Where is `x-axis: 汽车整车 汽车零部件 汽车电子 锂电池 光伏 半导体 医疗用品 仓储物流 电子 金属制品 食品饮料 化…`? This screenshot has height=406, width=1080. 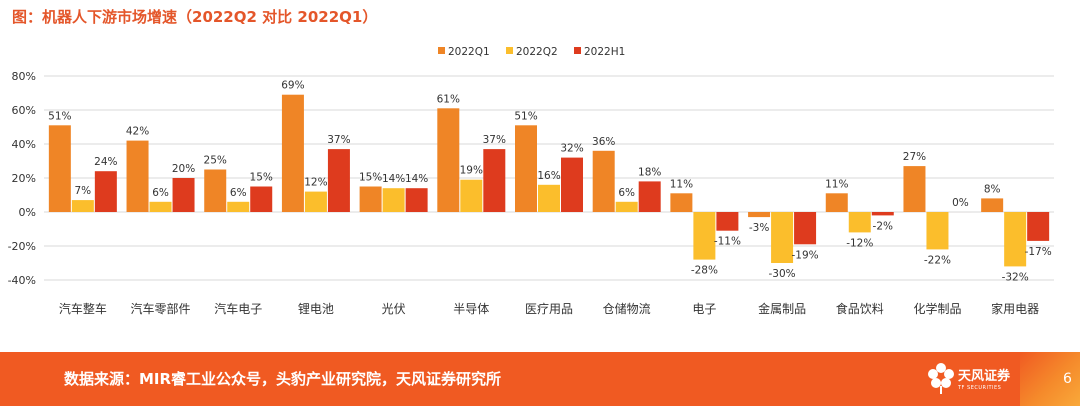 x-axis: 汽车整车 汽车零部件 汽车电子 锂电池 光伏 半导体 医疗用品 仓储物流 电子 金属制品 食品饮料 化… is located at coordinates (549, 308).